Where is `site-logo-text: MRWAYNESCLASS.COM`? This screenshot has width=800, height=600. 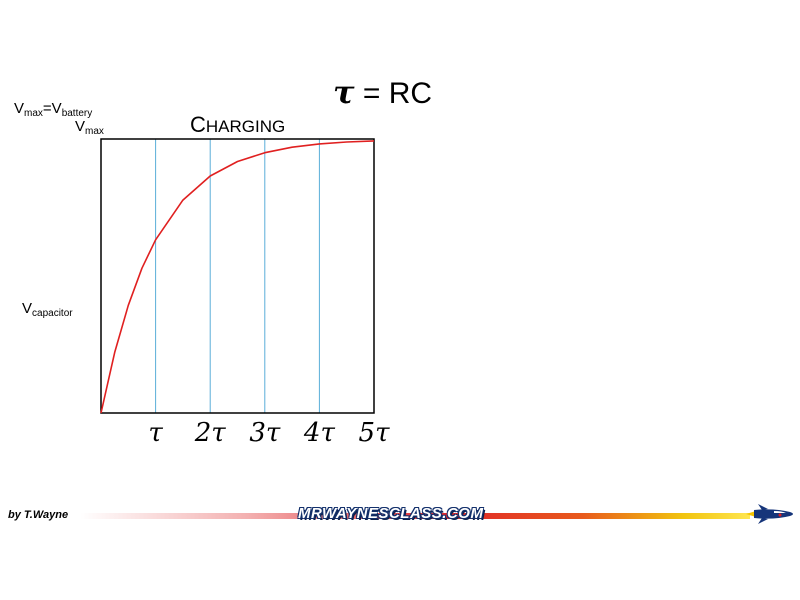
site-logo-text: MRWAYNESCLASS.COM is located at coordinates (391, 513).